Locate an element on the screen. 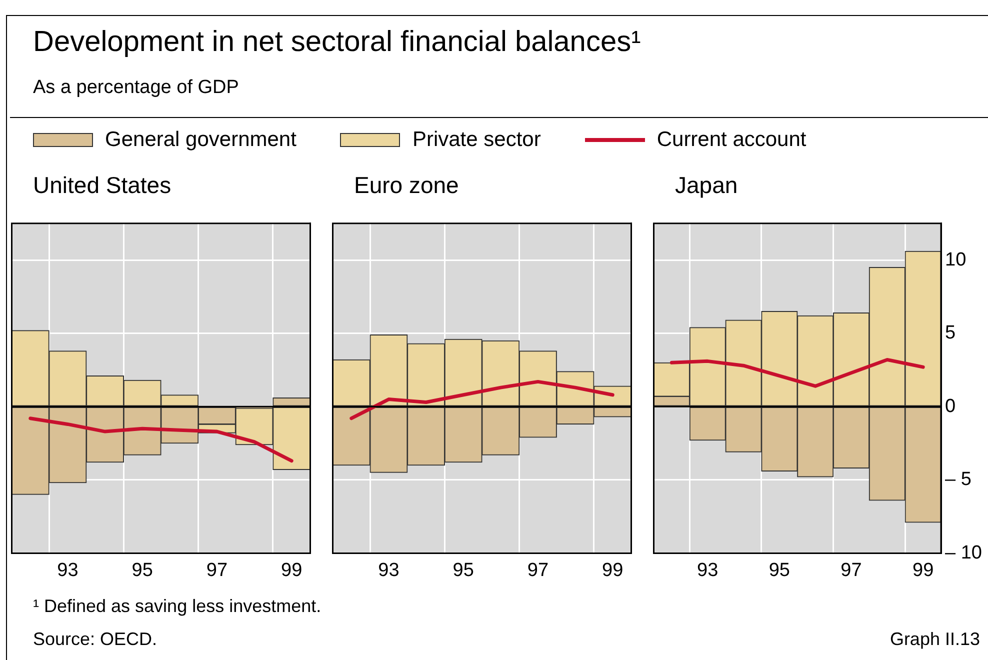 The image size is (988, 660). chart-title: United States is located at coordinates (102, 185).